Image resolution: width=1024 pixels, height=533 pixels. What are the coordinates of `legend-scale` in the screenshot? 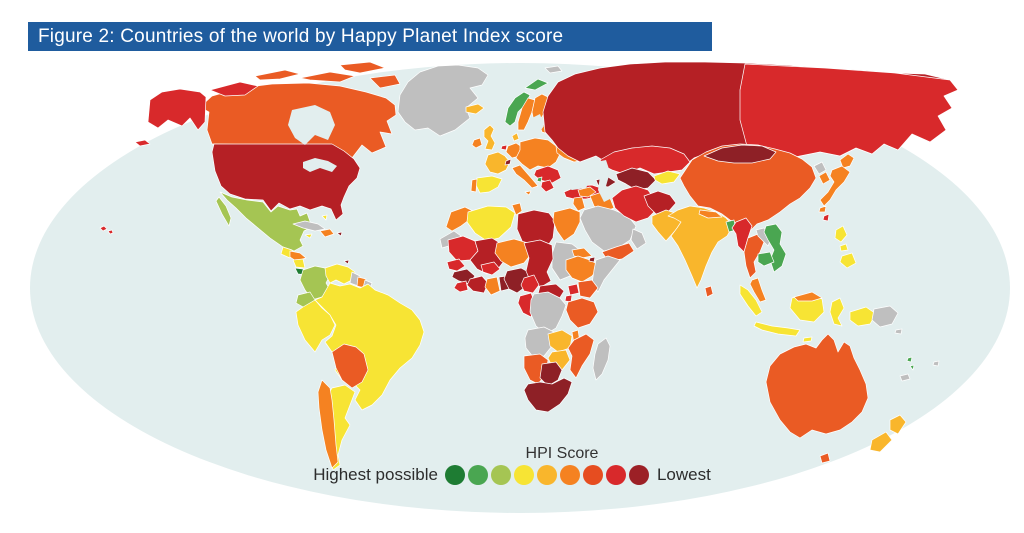 It's located at (547, 475).